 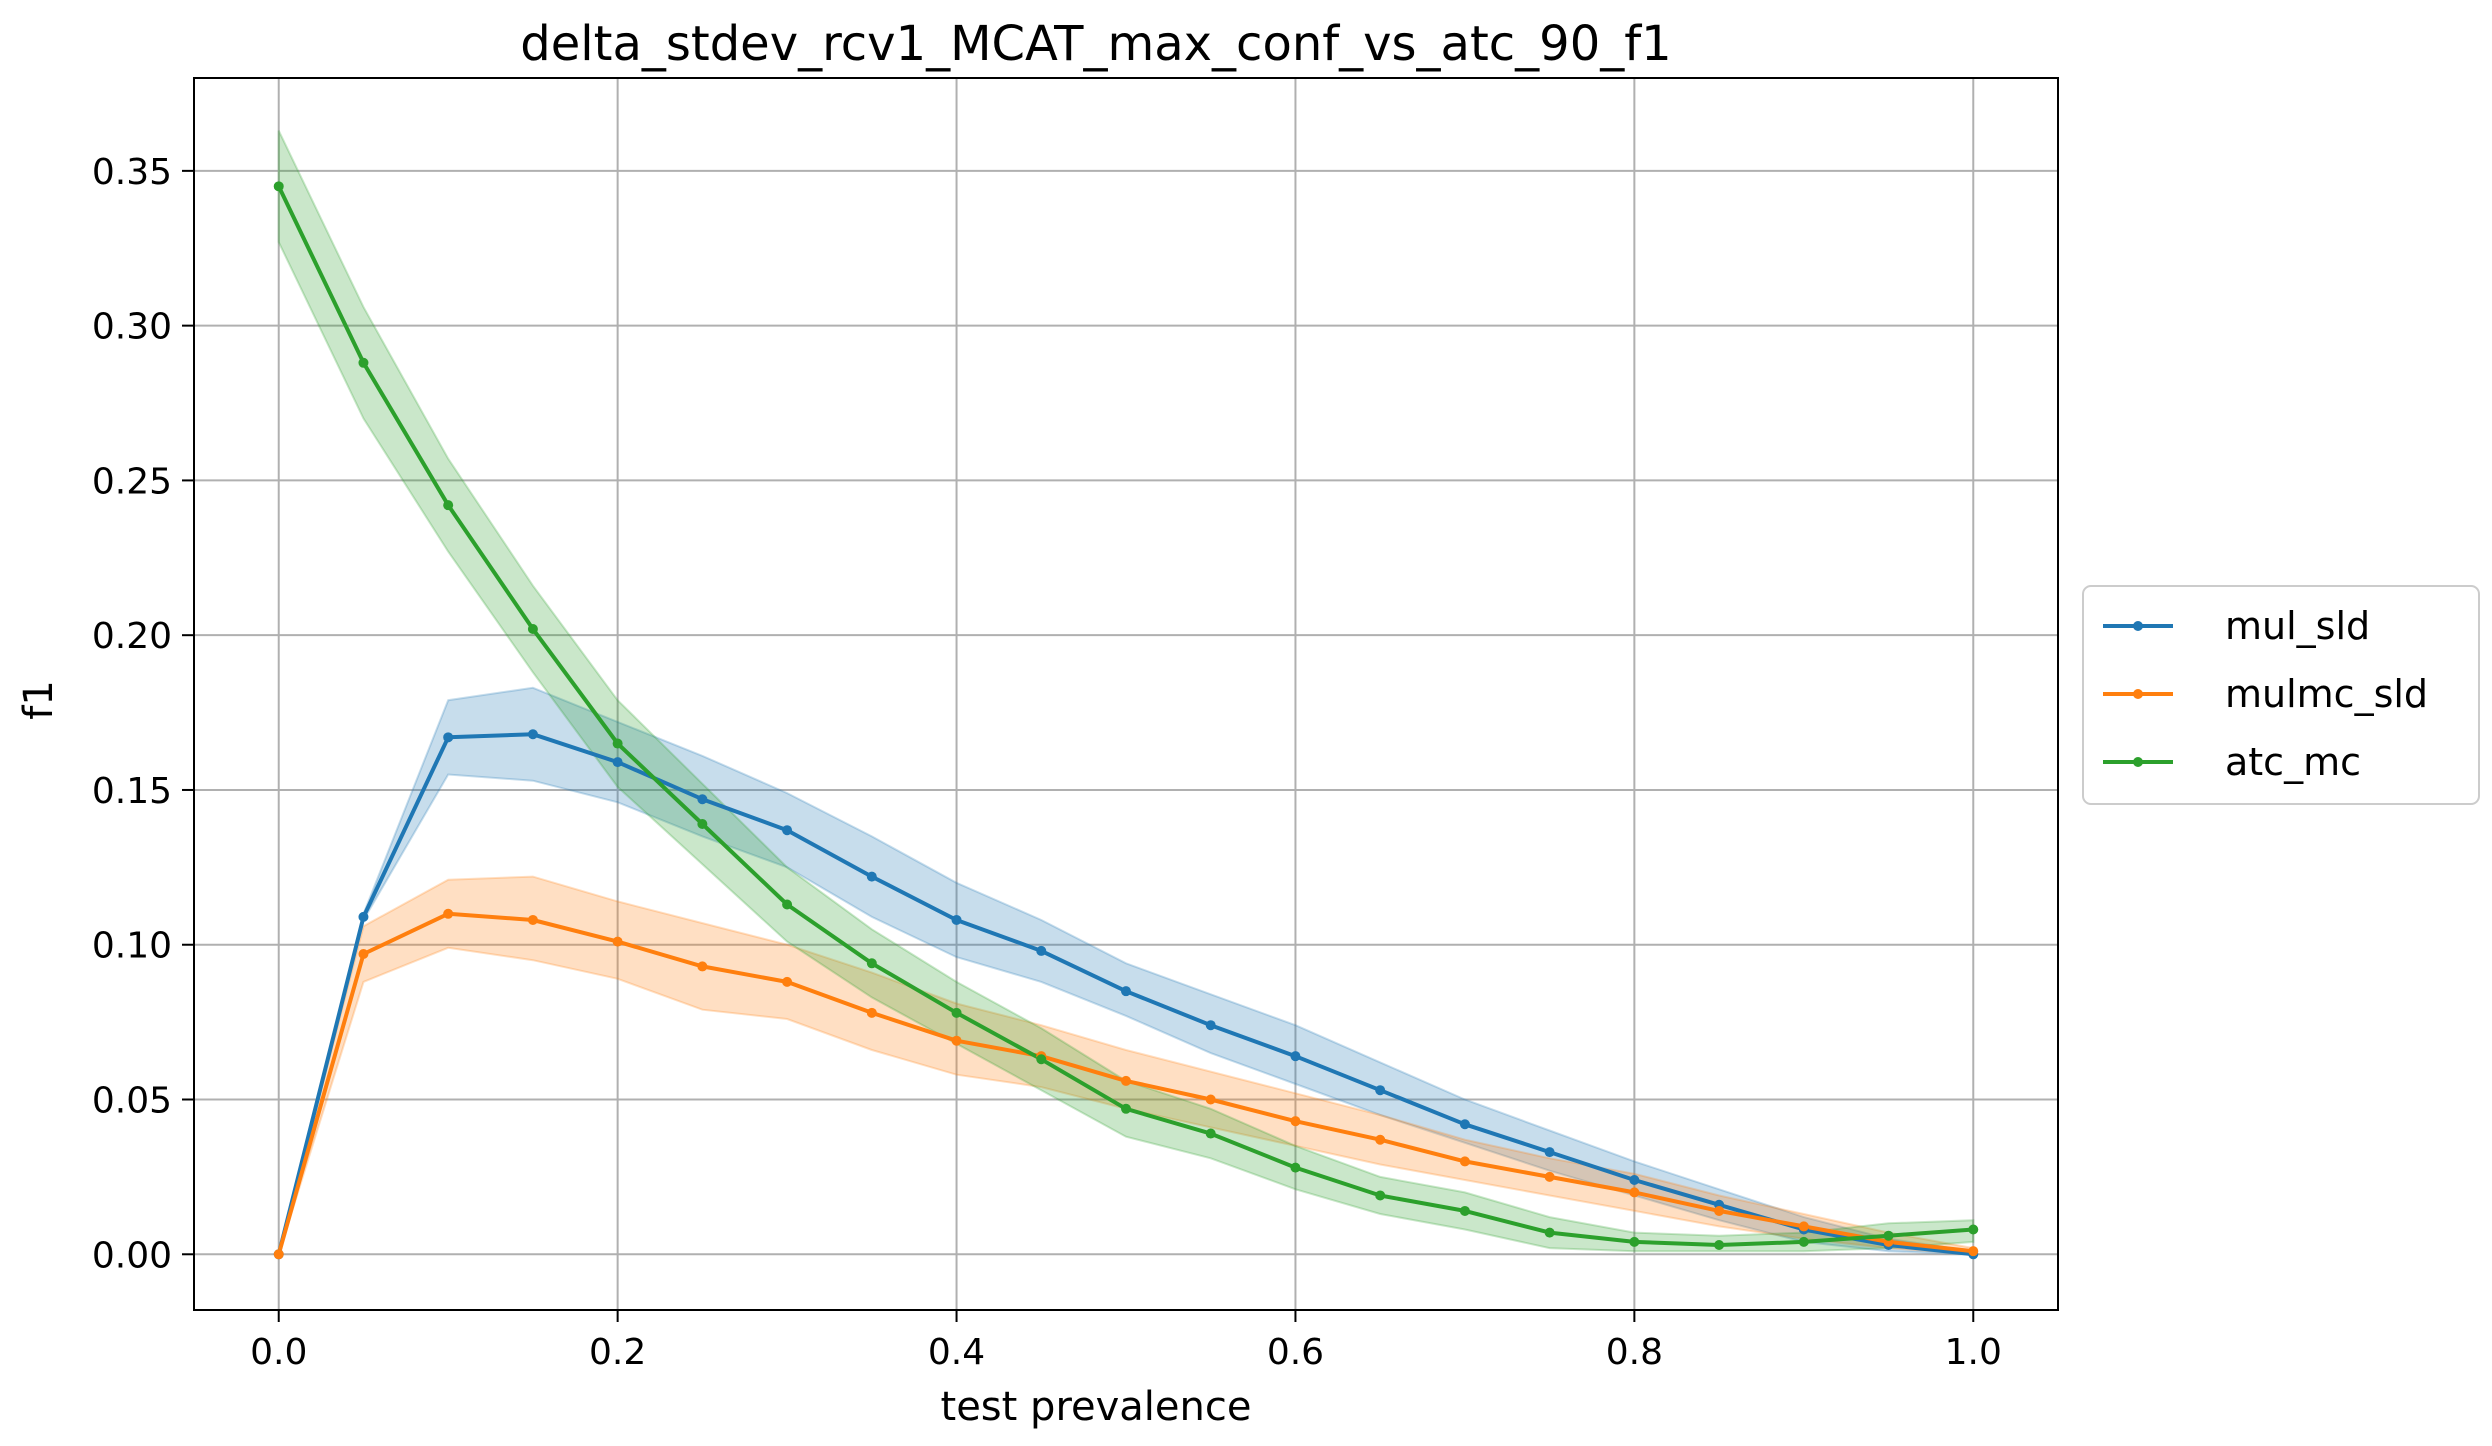 What do you see at coordinates (132, 1255) in the screenshot?
I see `y-tick-label: 0.00` at bounding box center [132, 1255].